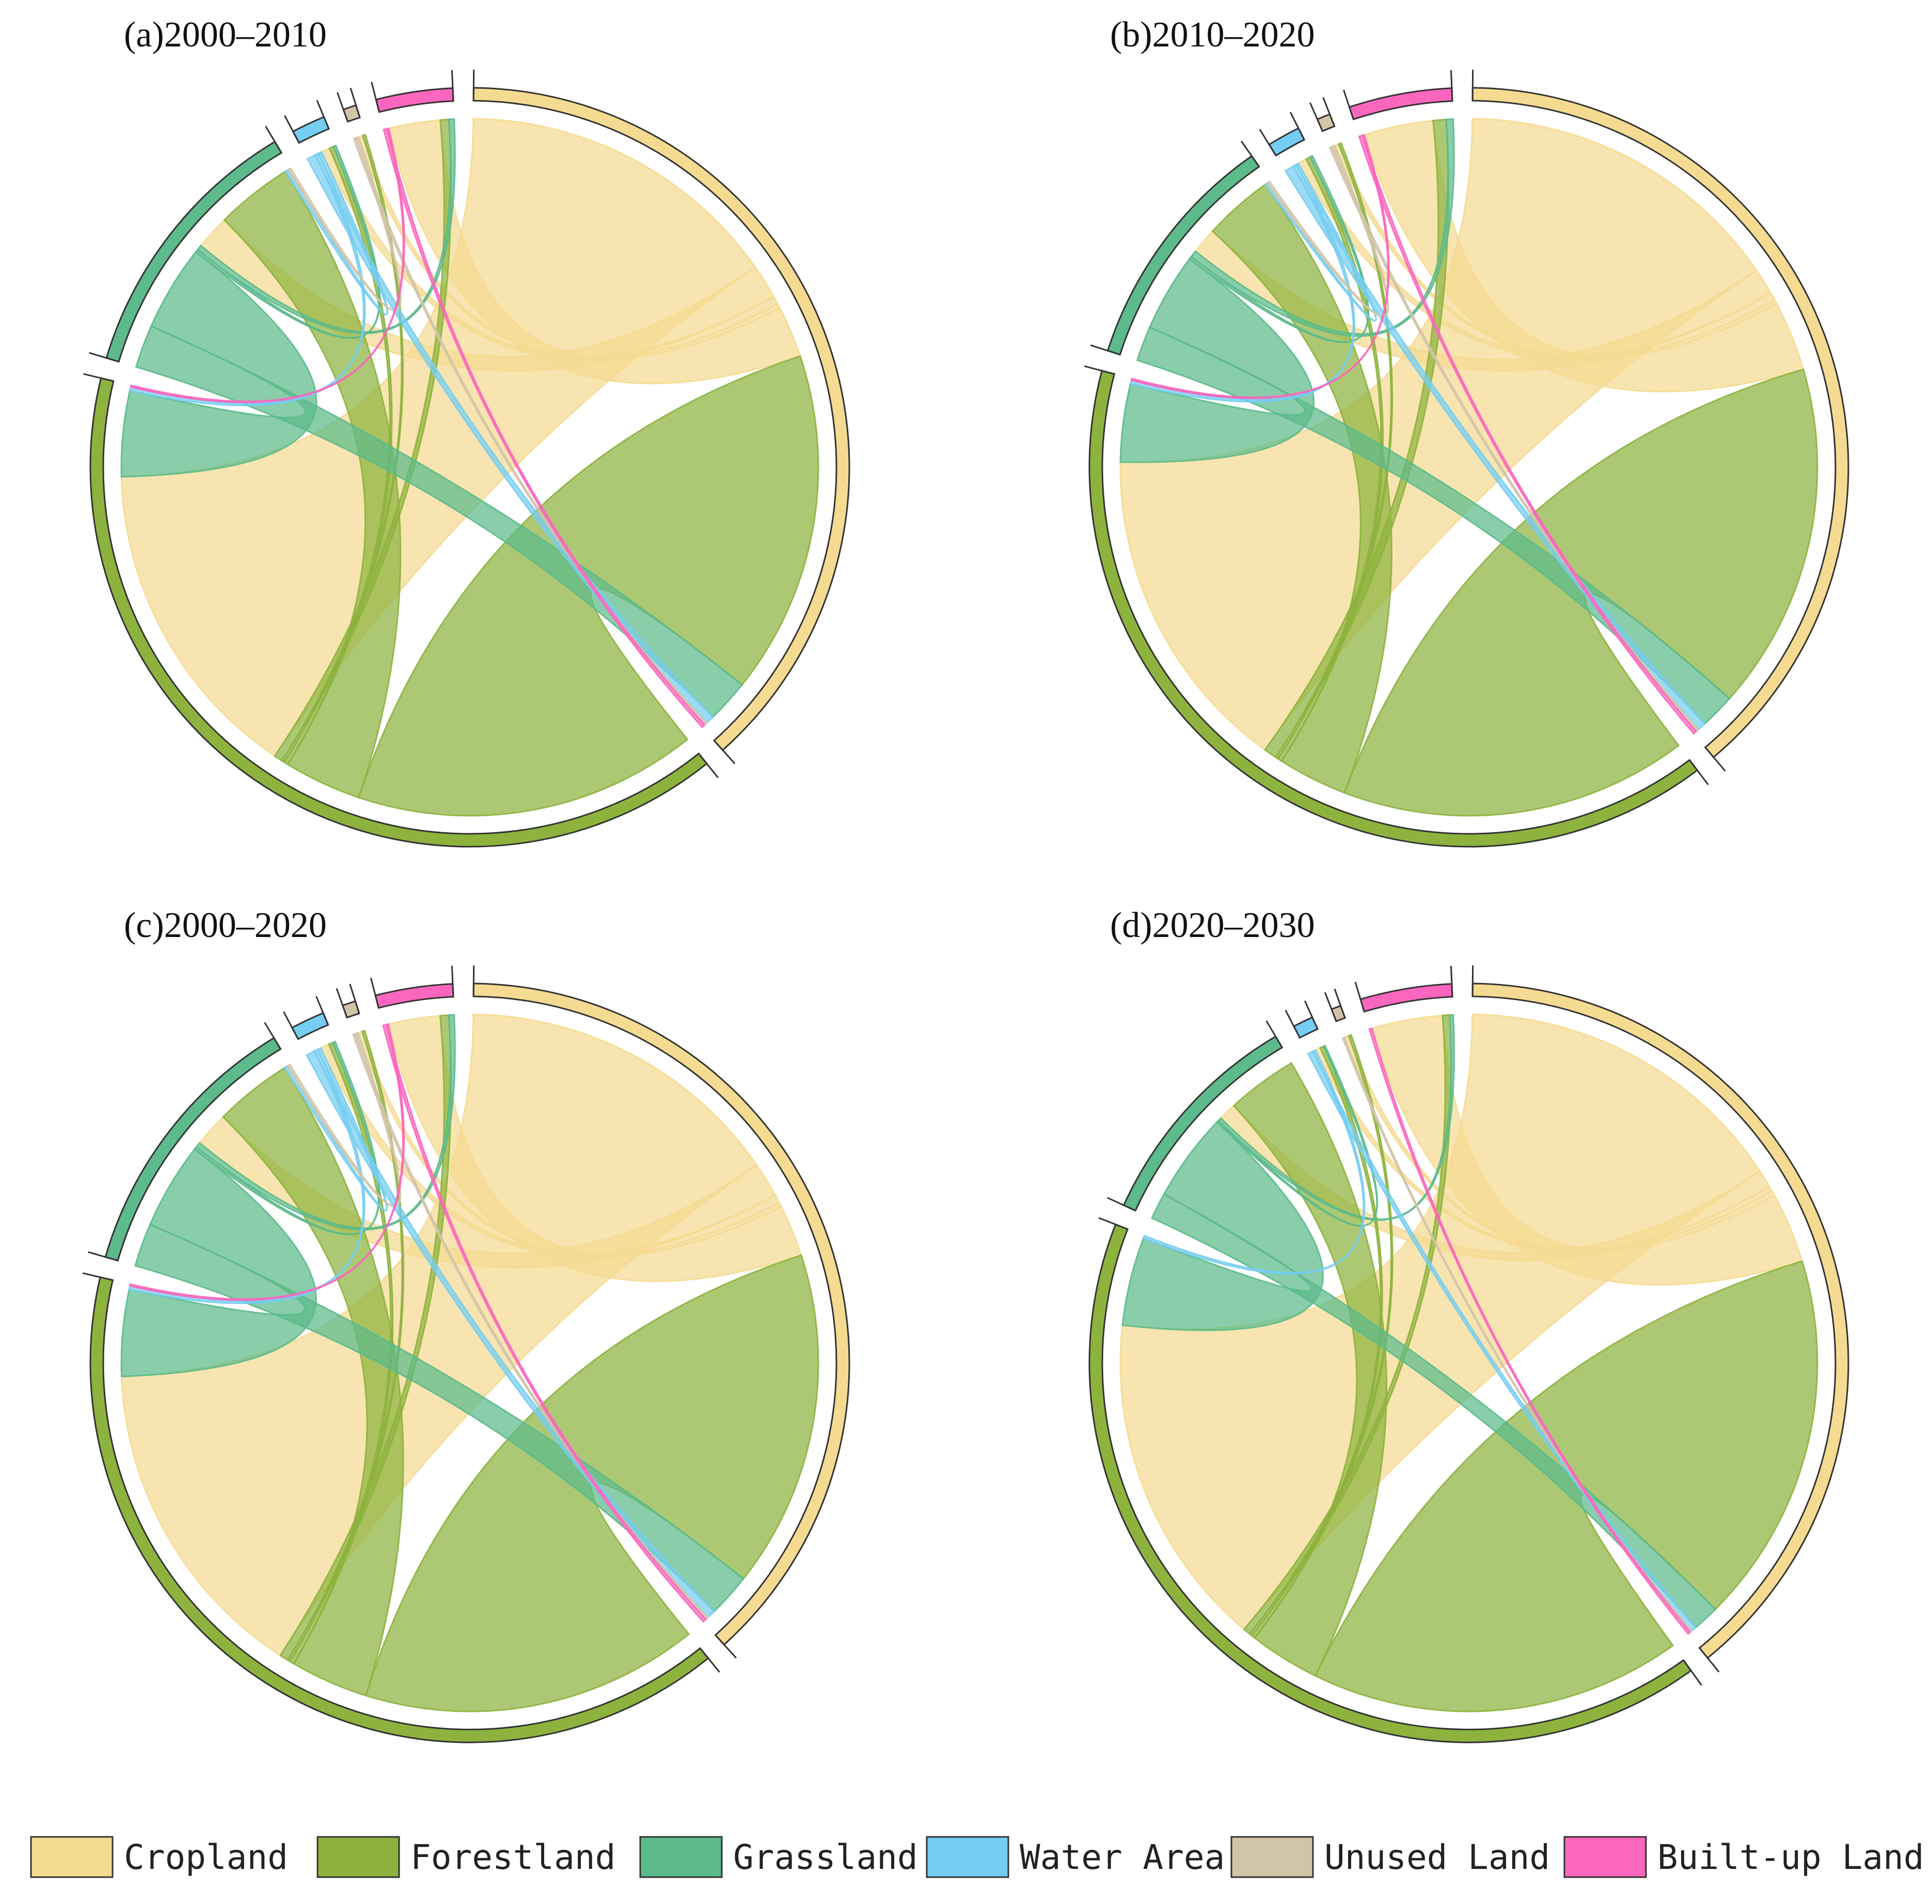  Describe the element at coordinates (225, 35) in the screenshot. I see `panel-title: (a)2000–2010` at that location.